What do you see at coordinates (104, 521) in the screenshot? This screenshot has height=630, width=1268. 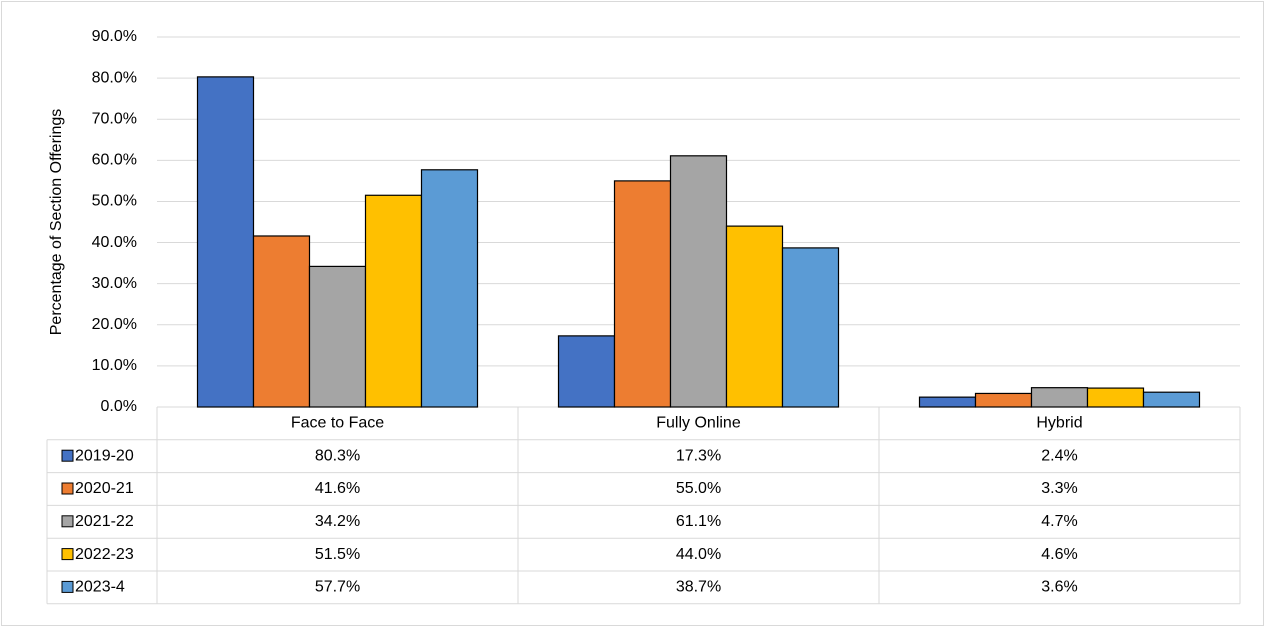 I see `legend-label: 2021-22` at bounding box center [104, 521].